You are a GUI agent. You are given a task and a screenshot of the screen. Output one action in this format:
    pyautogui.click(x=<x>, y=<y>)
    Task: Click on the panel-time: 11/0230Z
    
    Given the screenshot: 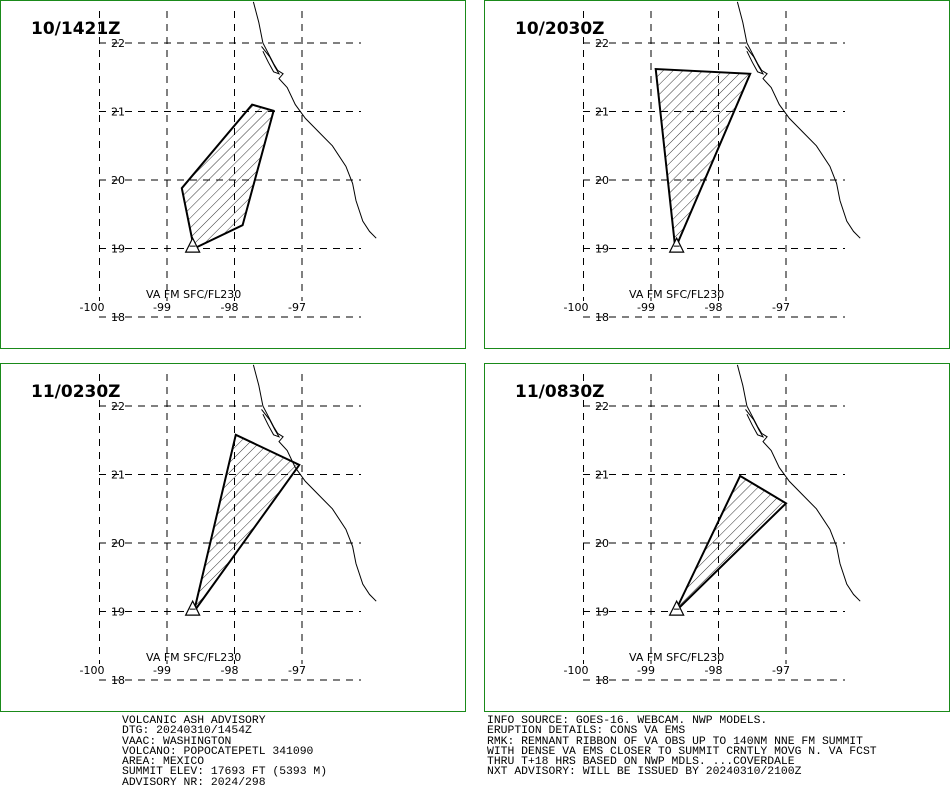 What is the action you would take?
    pyautogui.click(x=76, y=392)
    